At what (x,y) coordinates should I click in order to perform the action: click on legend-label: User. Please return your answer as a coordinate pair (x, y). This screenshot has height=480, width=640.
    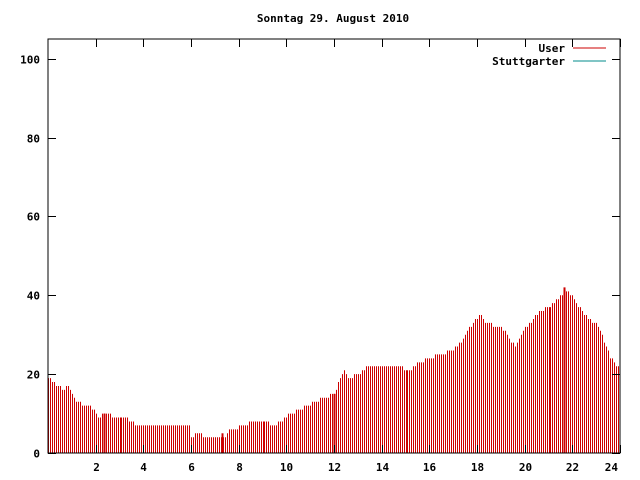
    Looking at the image, I should click on (552, 48).